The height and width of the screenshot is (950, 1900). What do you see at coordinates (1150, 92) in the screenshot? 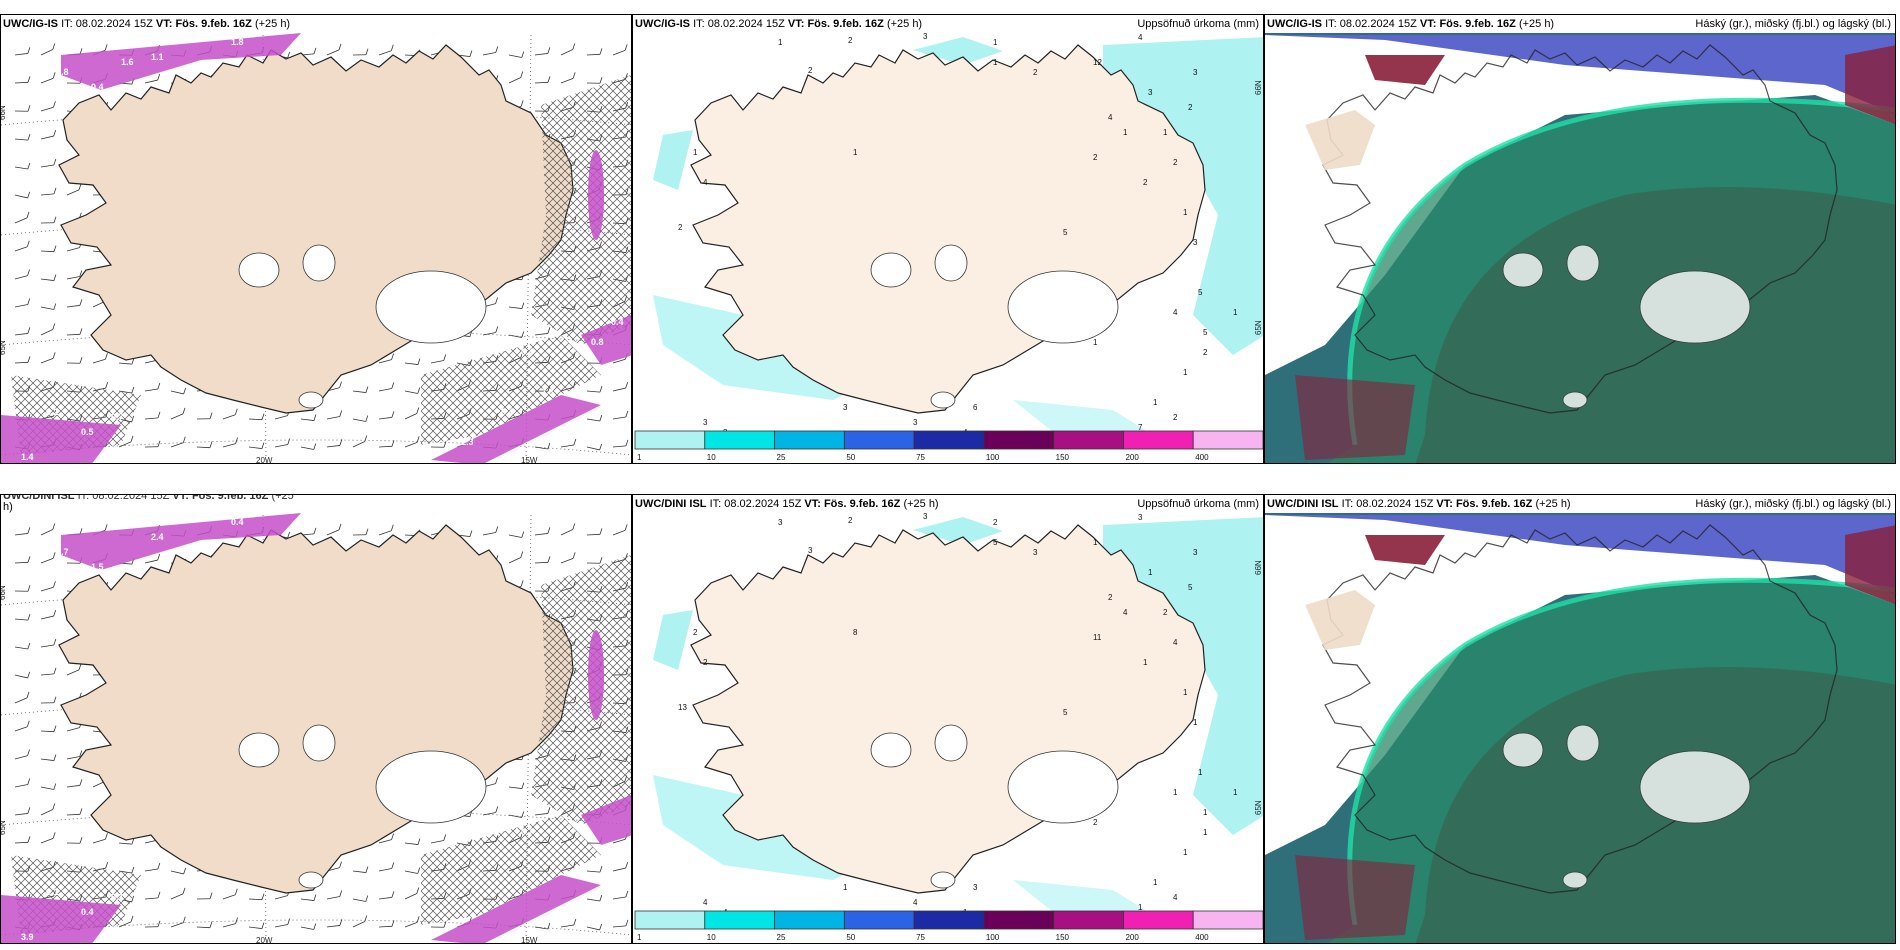
I see `precip-amount-label: 3` at bounding box center [1150, 92].